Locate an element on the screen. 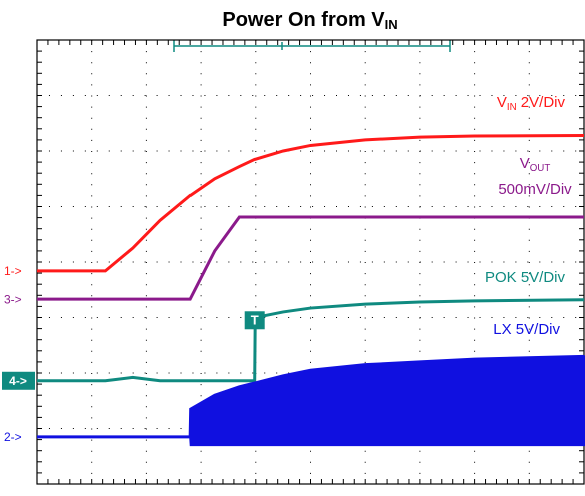  text-part: POK 5V/Div is located at coordinates (525, 277).